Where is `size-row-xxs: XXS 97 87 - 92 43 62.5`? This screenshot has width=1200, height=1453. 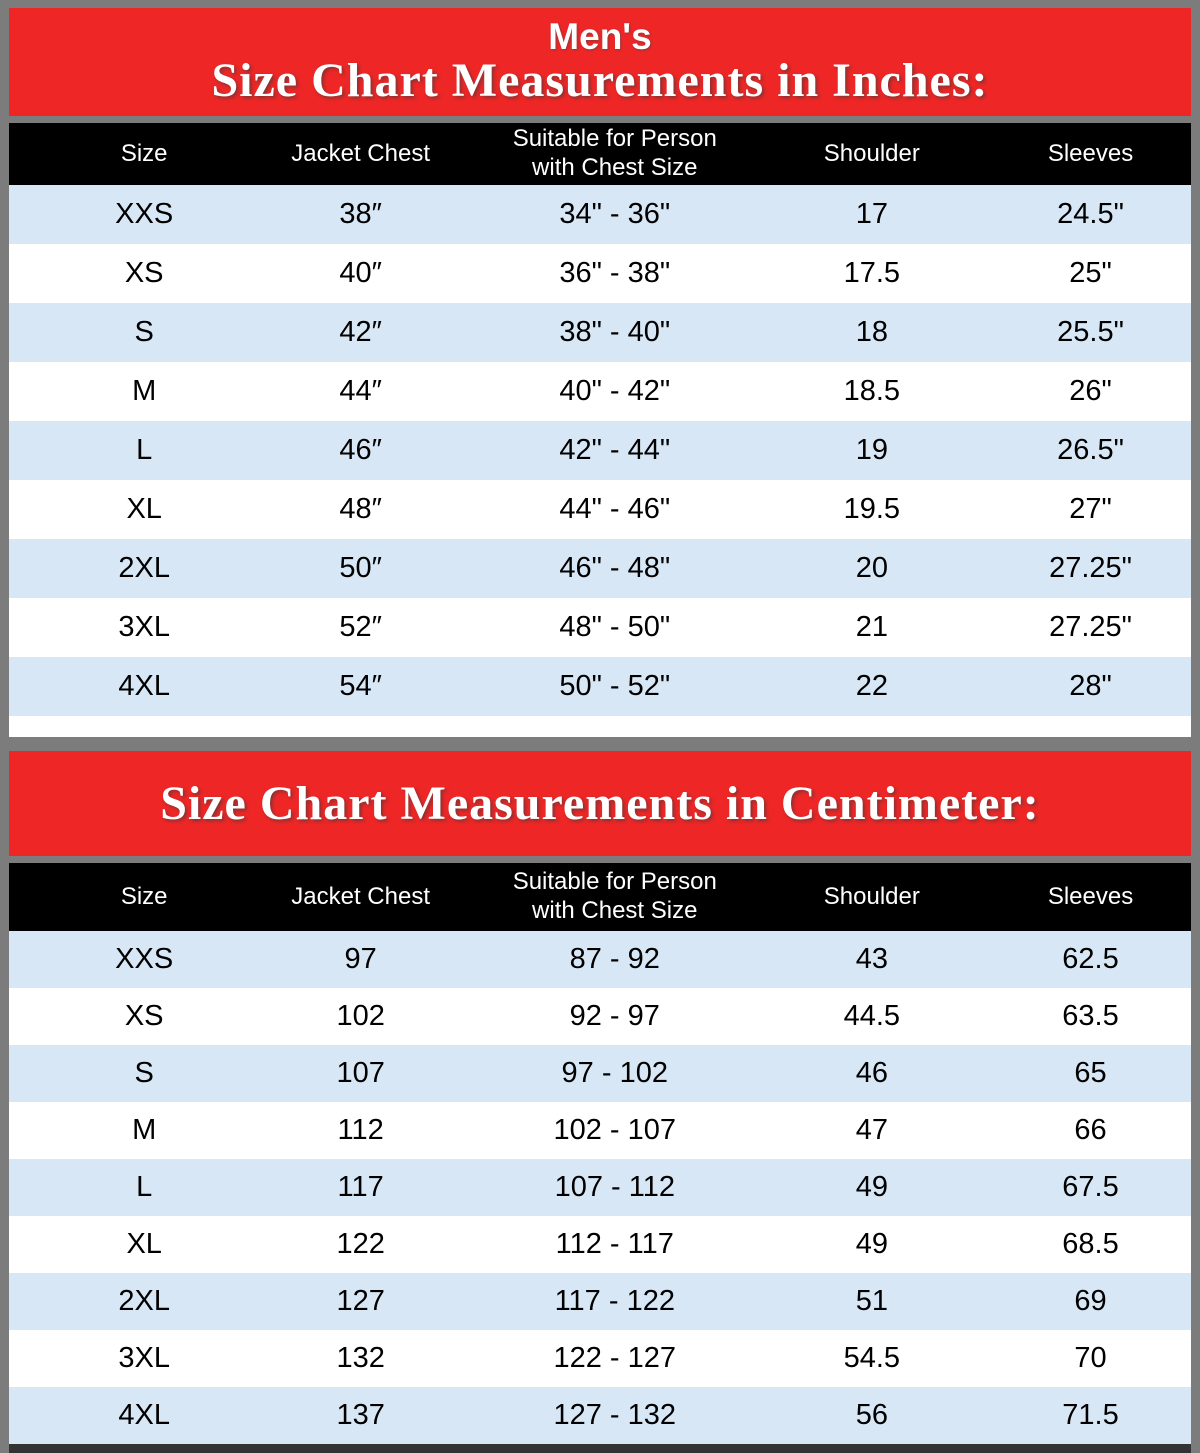
size-row-xxs: XXS 97 87 - 92 43 62.5 is located at coordinates (600, 959).